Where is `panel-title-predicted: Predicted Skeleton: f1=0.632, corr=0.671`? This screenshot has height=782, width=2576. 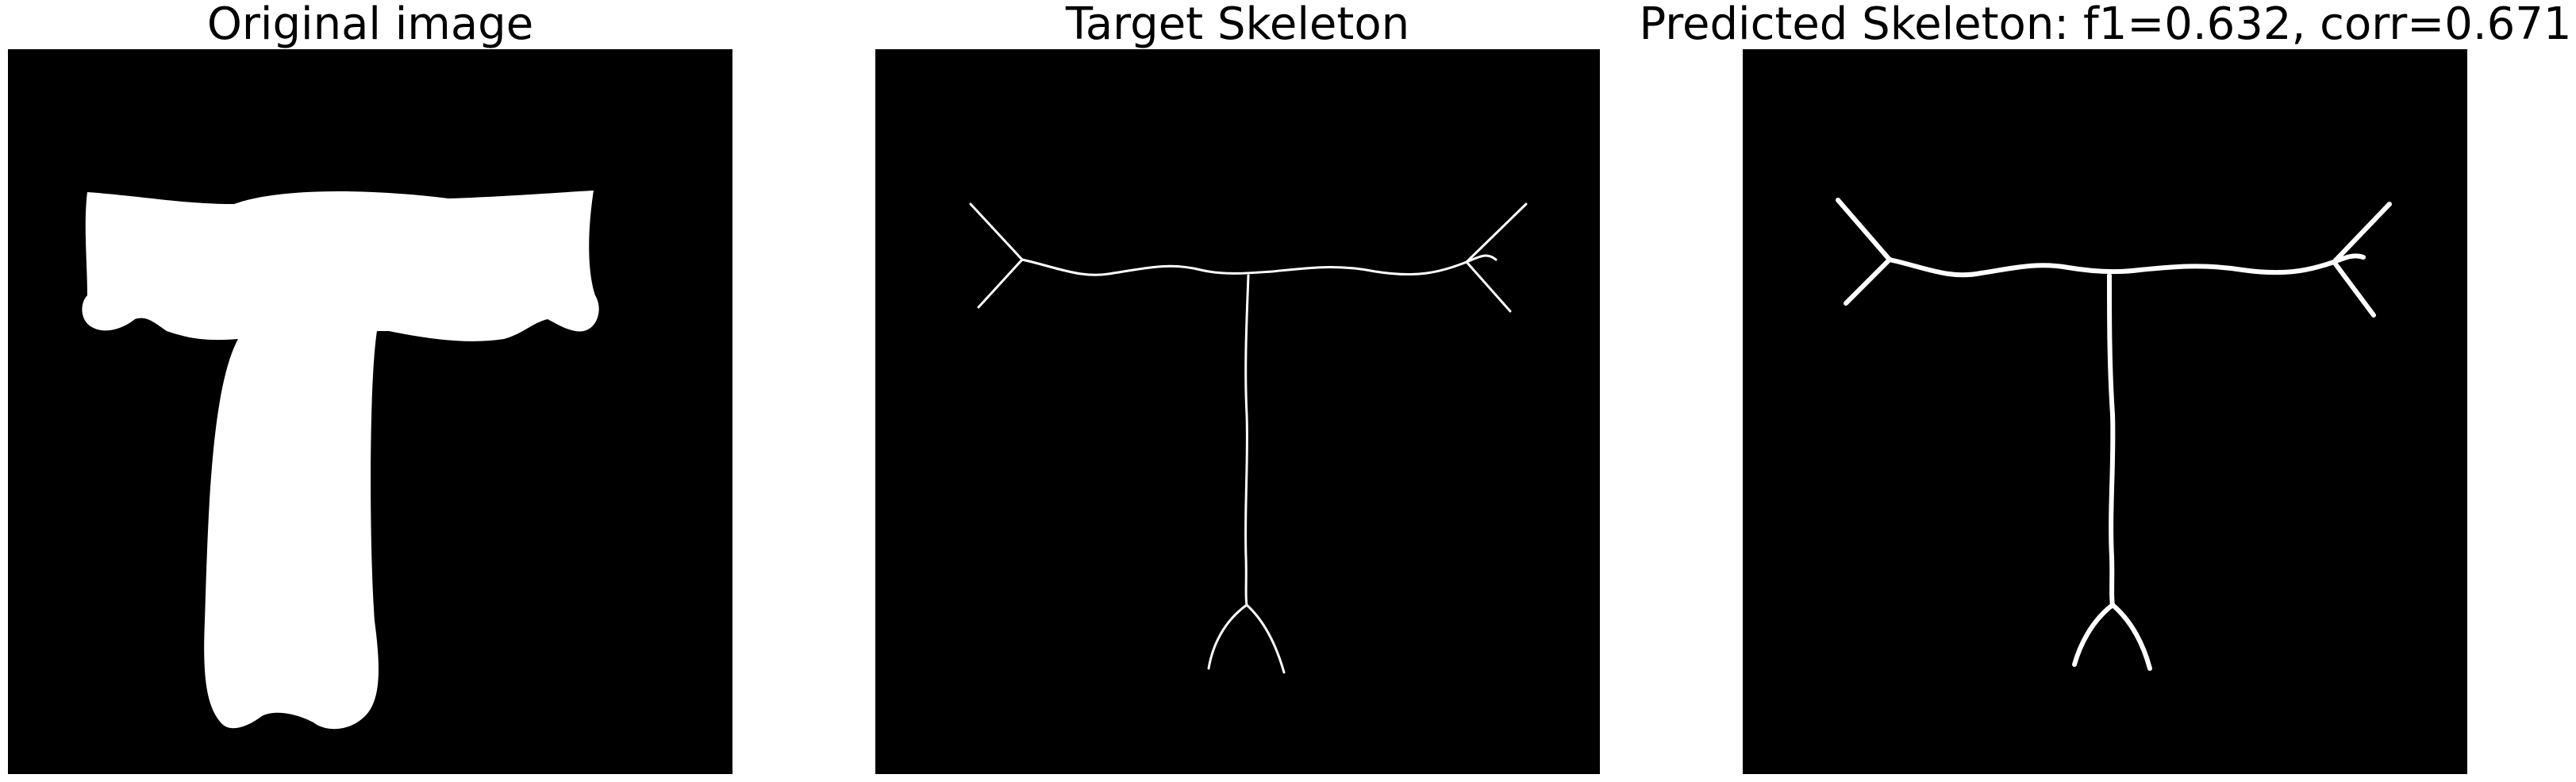
panel-title-predicted: Predicted Skeleton: f1=0.632, corr=0.671 is located at coordinates (2105, 25).